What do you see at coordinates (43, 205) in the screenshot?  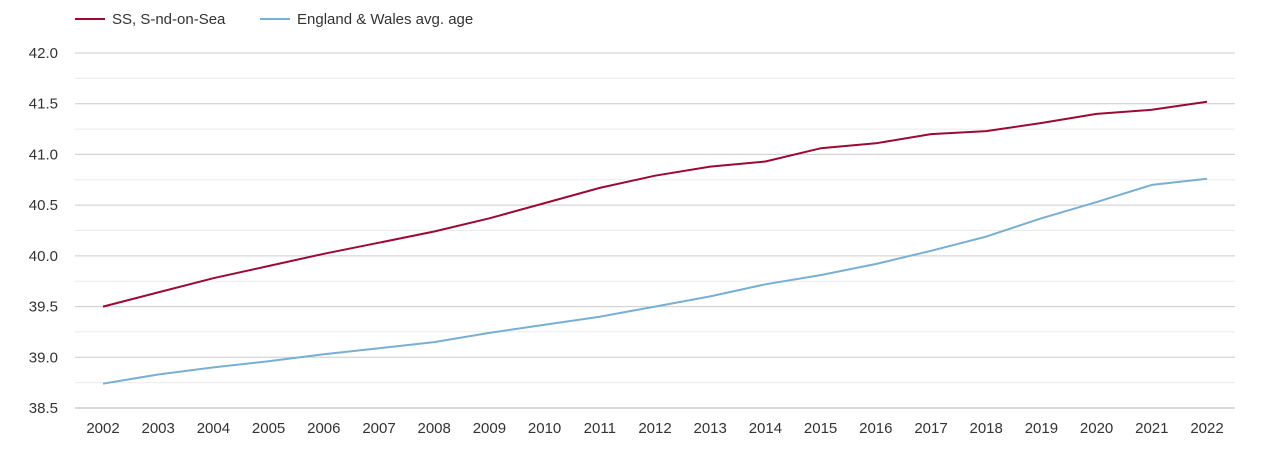 I see `y-tick-label: 40.5` at bounding box center [43, 205].